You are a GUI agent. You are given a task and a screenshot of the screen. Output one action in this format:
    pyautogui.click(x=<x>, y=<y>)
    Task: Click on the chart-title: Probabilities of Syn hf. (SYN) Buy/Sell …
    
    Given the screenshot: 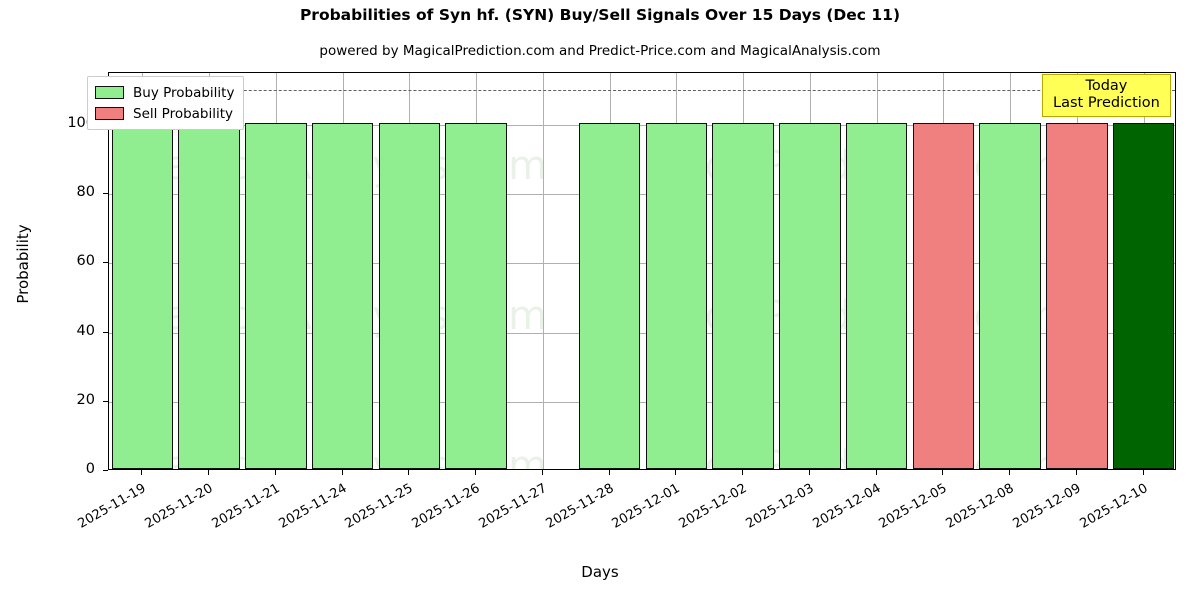 What is the action you would take?
    pyautogui.click(x=600, y=15)
    